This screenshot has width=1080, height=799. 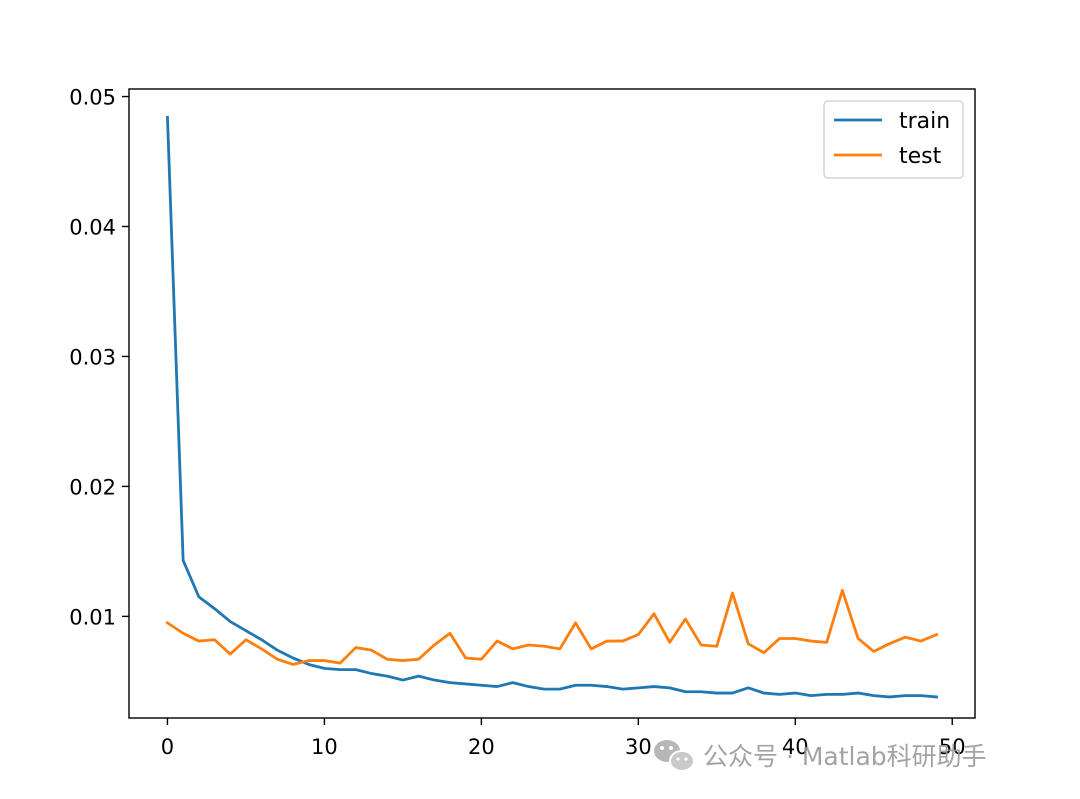 What do you see at coordinates (952, 747) in the screenshot?
I see `x-tick-label: 50` at bounding box center [952, 747].